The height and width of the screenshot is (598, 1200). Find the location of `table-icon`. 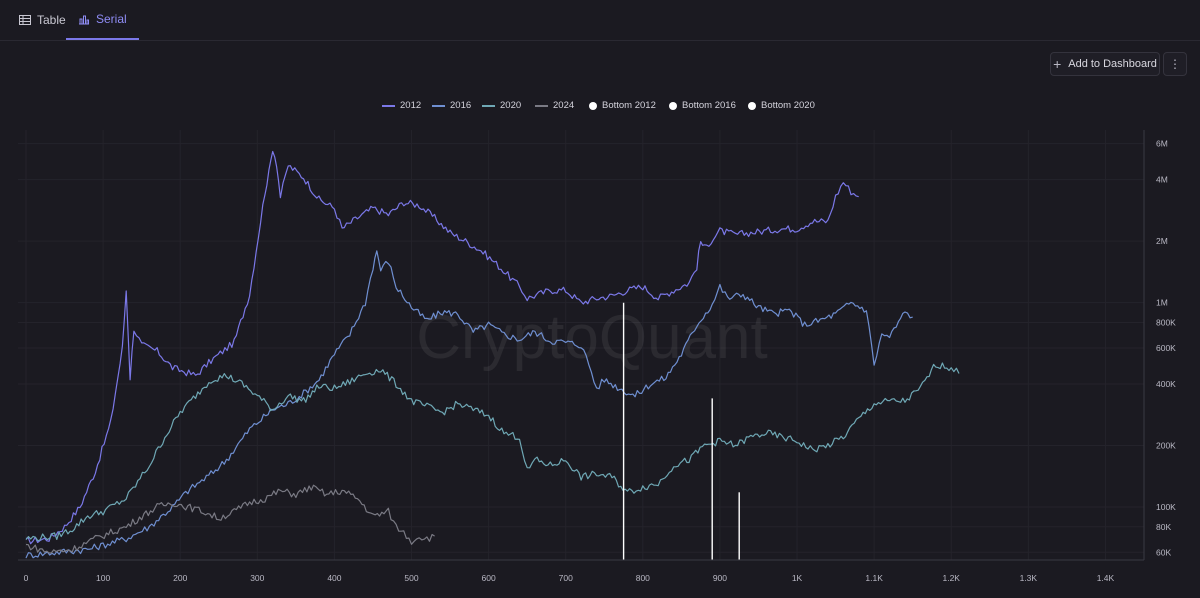

table-icon is located at coordinates (25, 20).